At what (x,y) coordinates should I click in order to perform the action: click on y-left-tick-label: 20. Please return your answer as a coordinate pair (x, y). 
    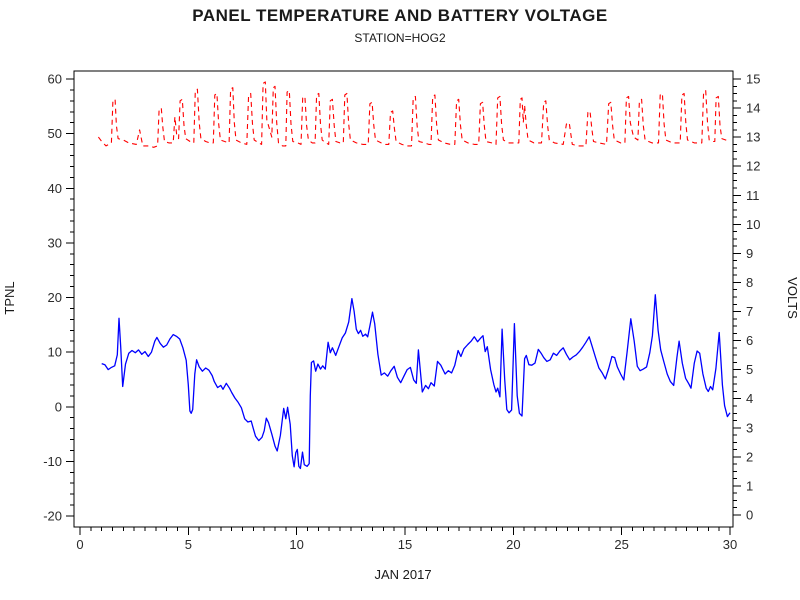
    Looking at the image, I should click on (55, 297).